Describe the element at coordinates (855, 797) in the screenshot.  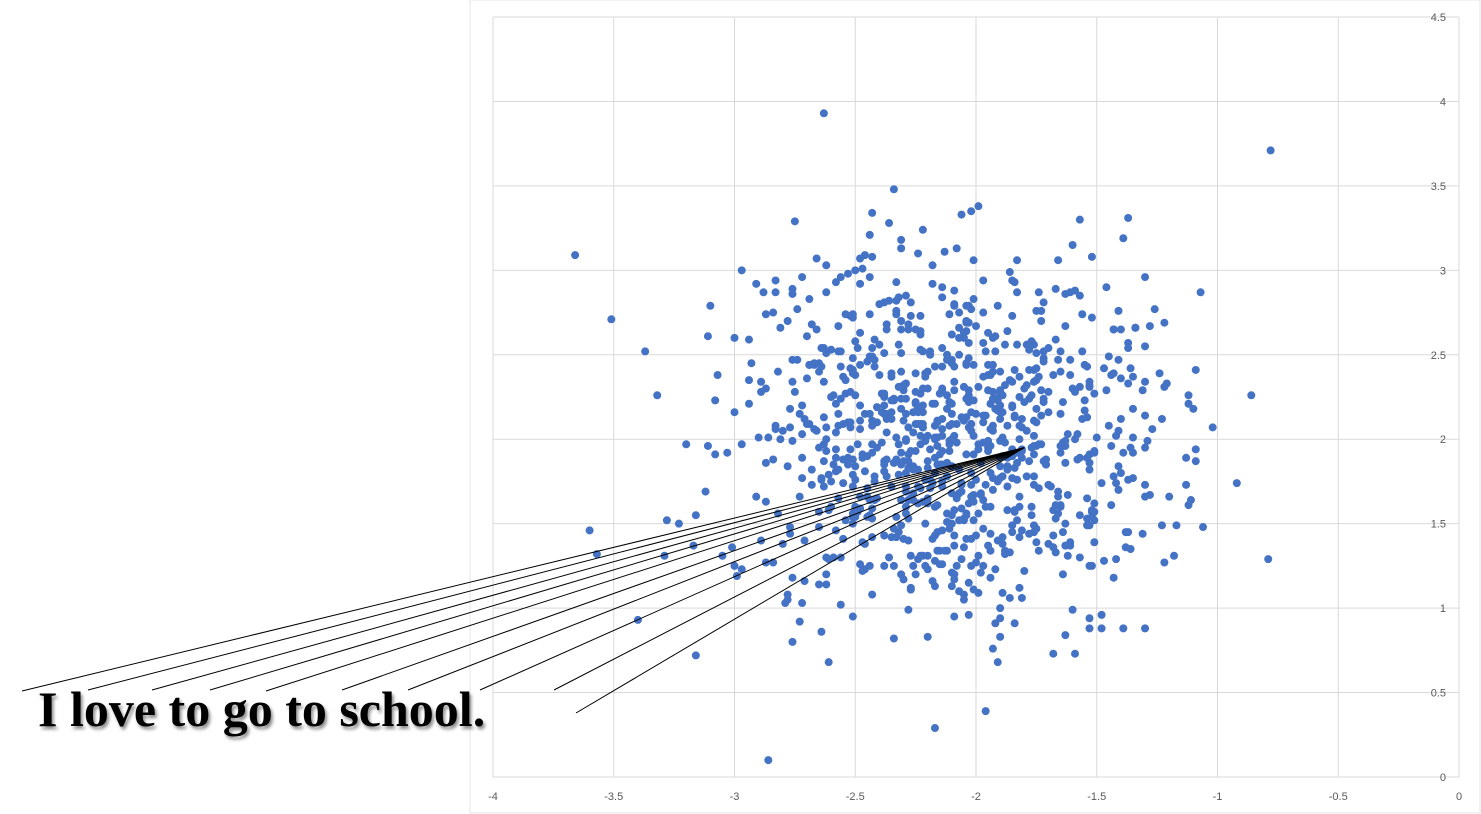
I see `x-tick-label: -2.5` at that location.